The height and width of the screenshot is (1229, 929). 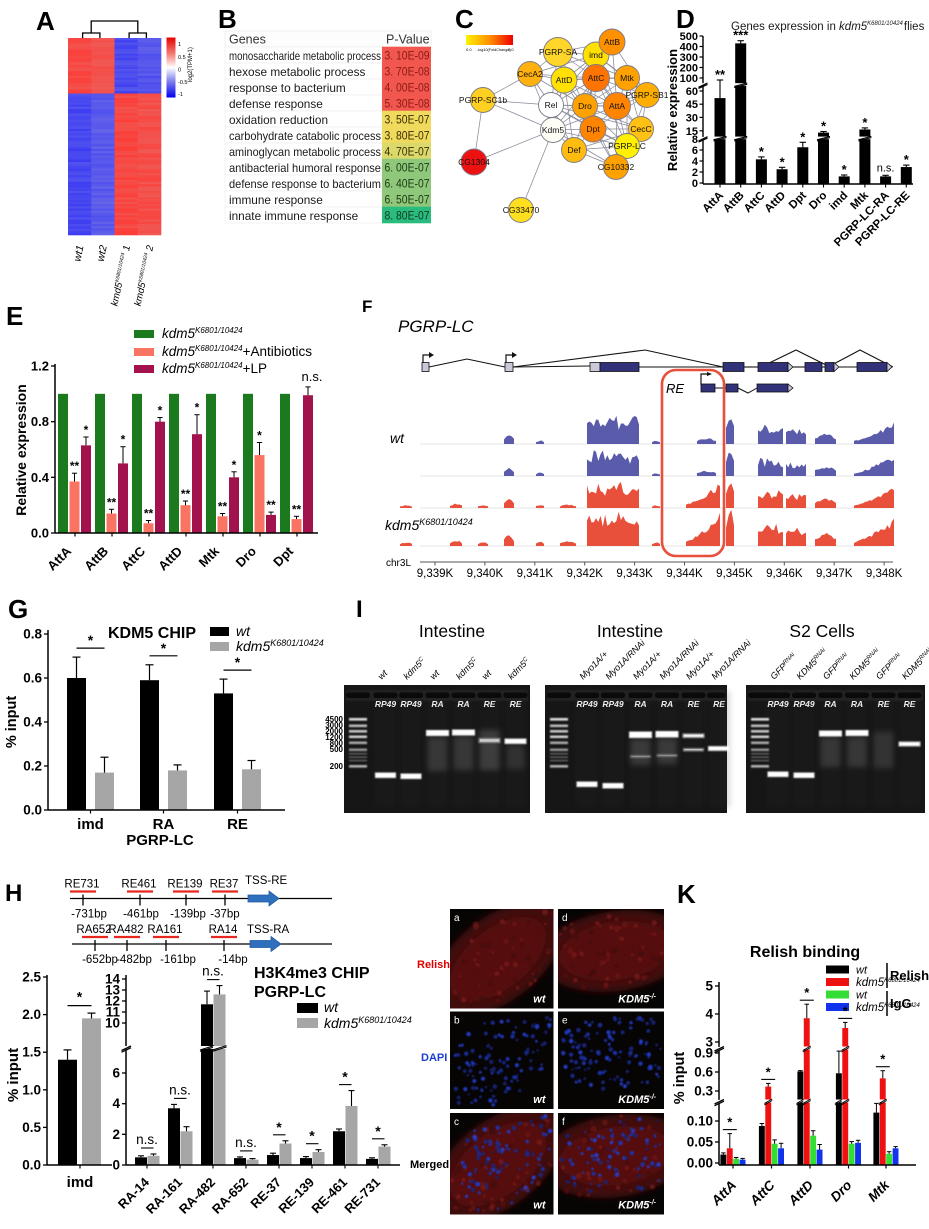 What do you see at coordinates (268, 930) in the screenshot?
I see `svg-text: TSS-RA` at bounding box center [268, 930].